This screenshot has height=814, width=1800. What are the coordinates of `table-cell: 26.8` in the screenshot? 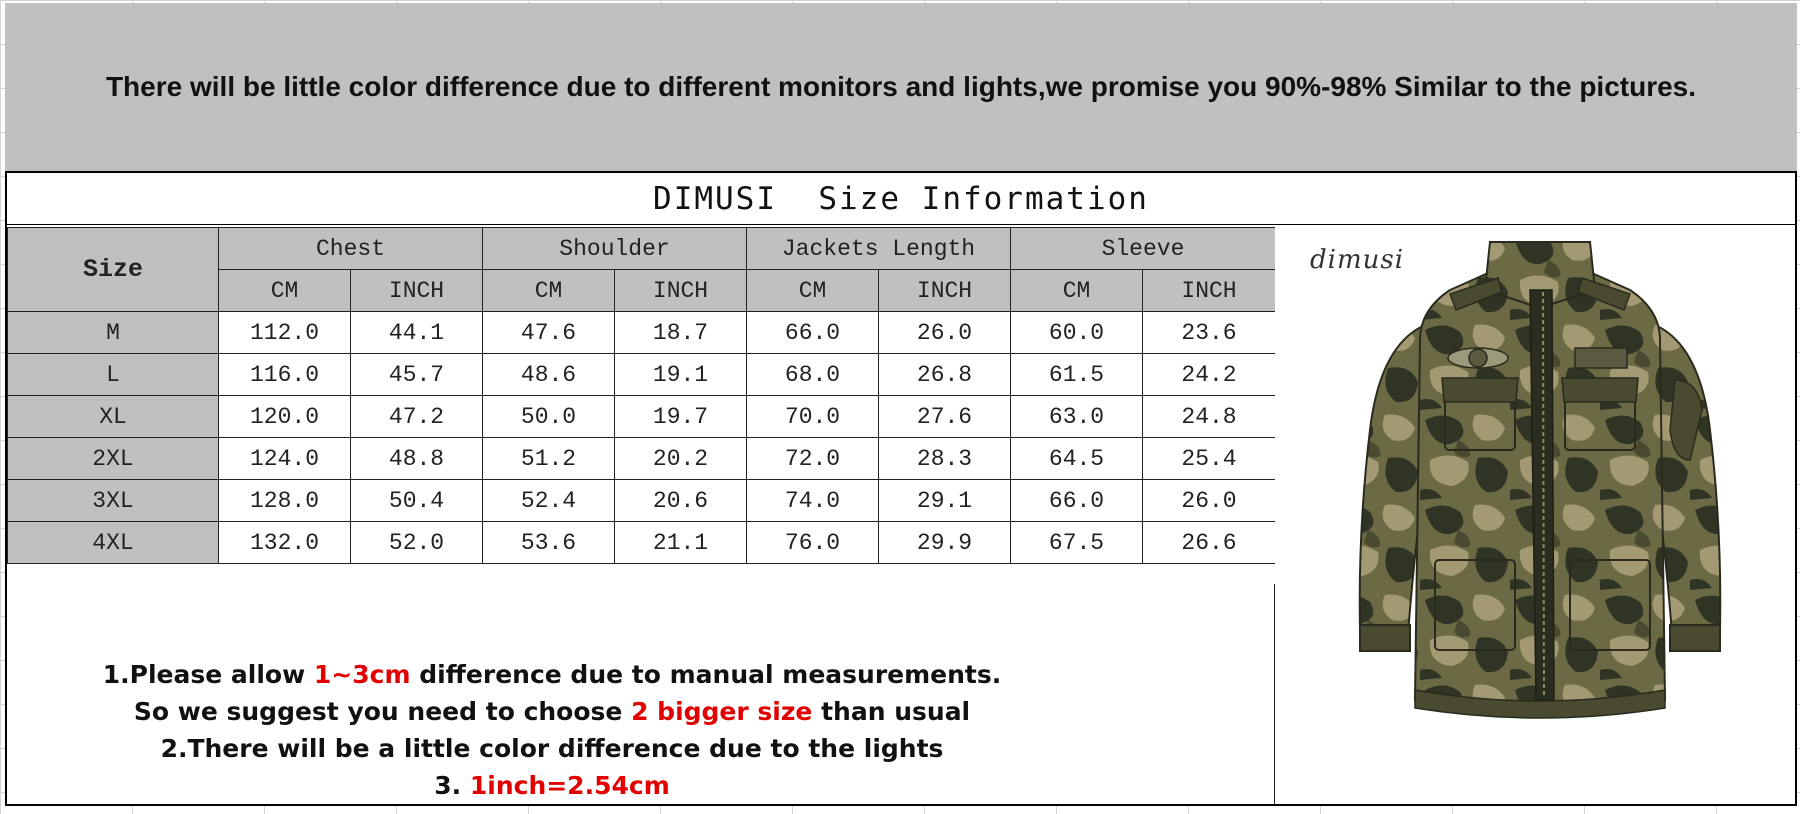 It's located at (944, 374).